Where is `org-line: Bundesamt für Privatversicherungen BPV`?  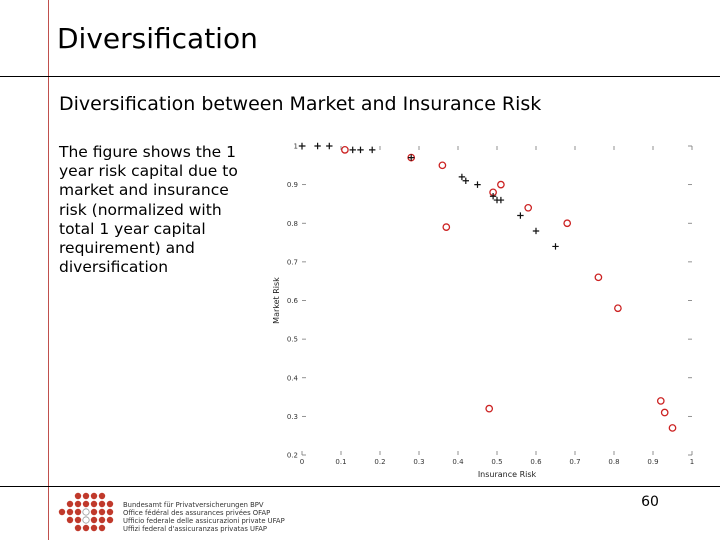 org-line: Bundesamt für Privatversicherungen BPV is located at coordinates (193, 505).